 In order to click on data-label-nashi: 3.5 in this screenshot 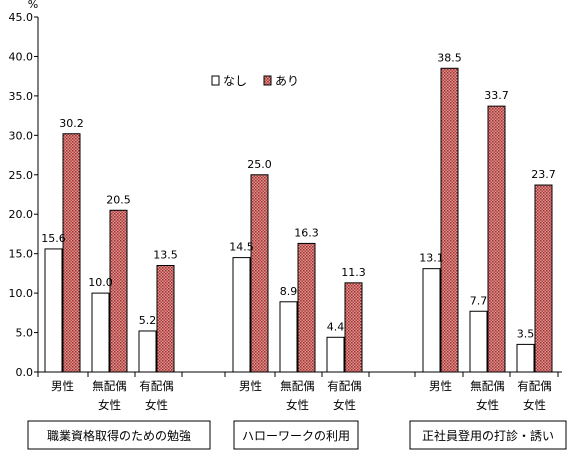, I will do `click(526, 333)`.